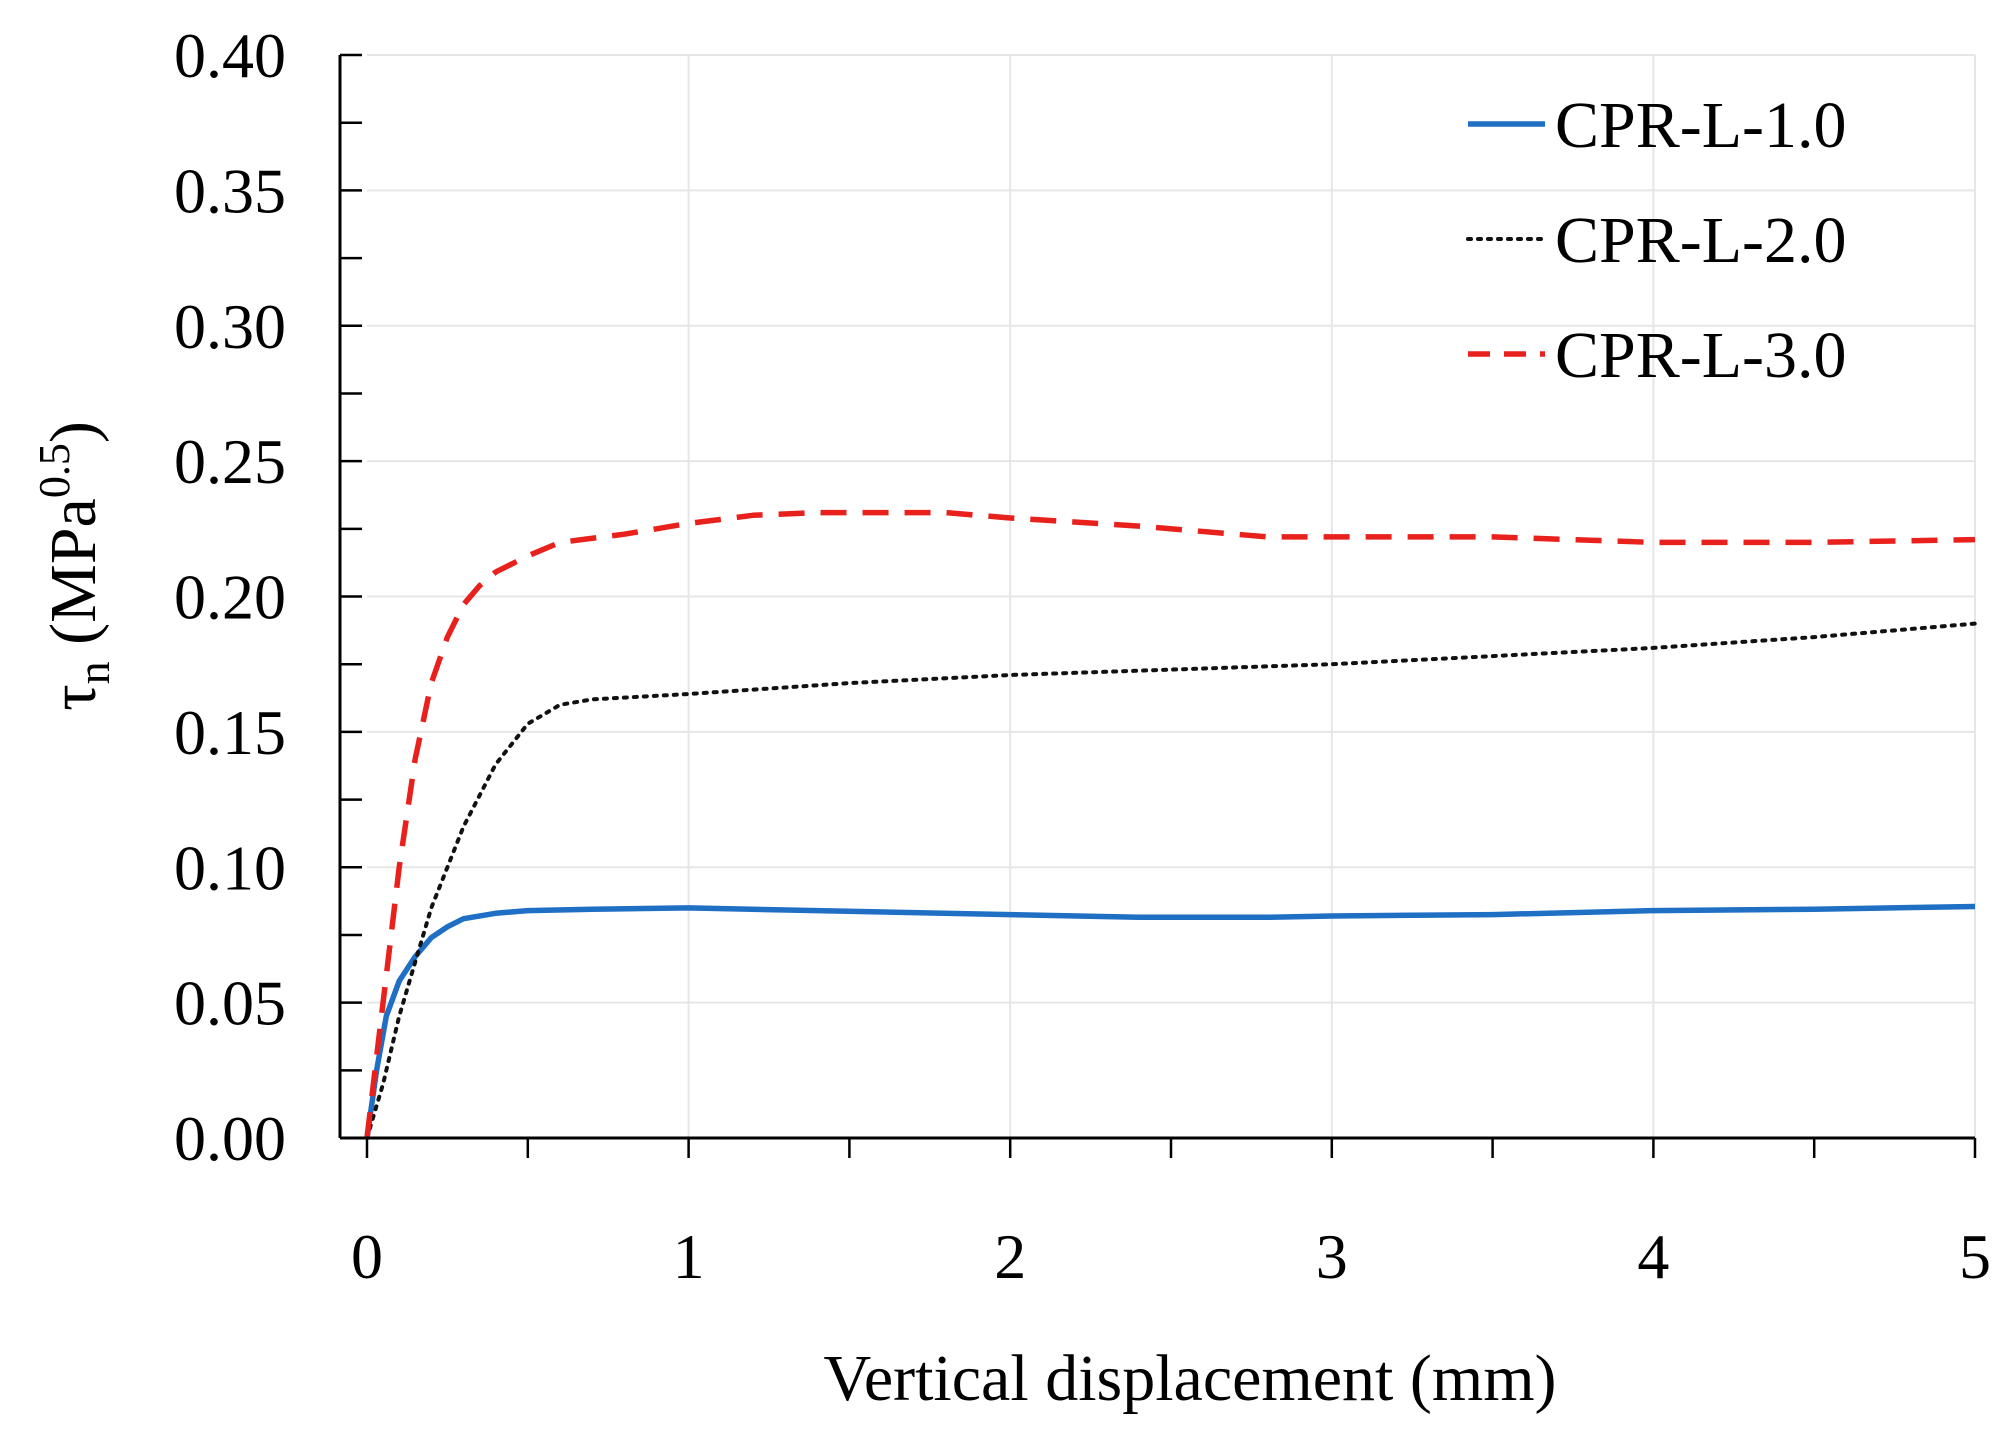 The height and width of the screenshot is (1432, 2008). I want to click on x-tick-label-0: 0, so click(367, 1256).